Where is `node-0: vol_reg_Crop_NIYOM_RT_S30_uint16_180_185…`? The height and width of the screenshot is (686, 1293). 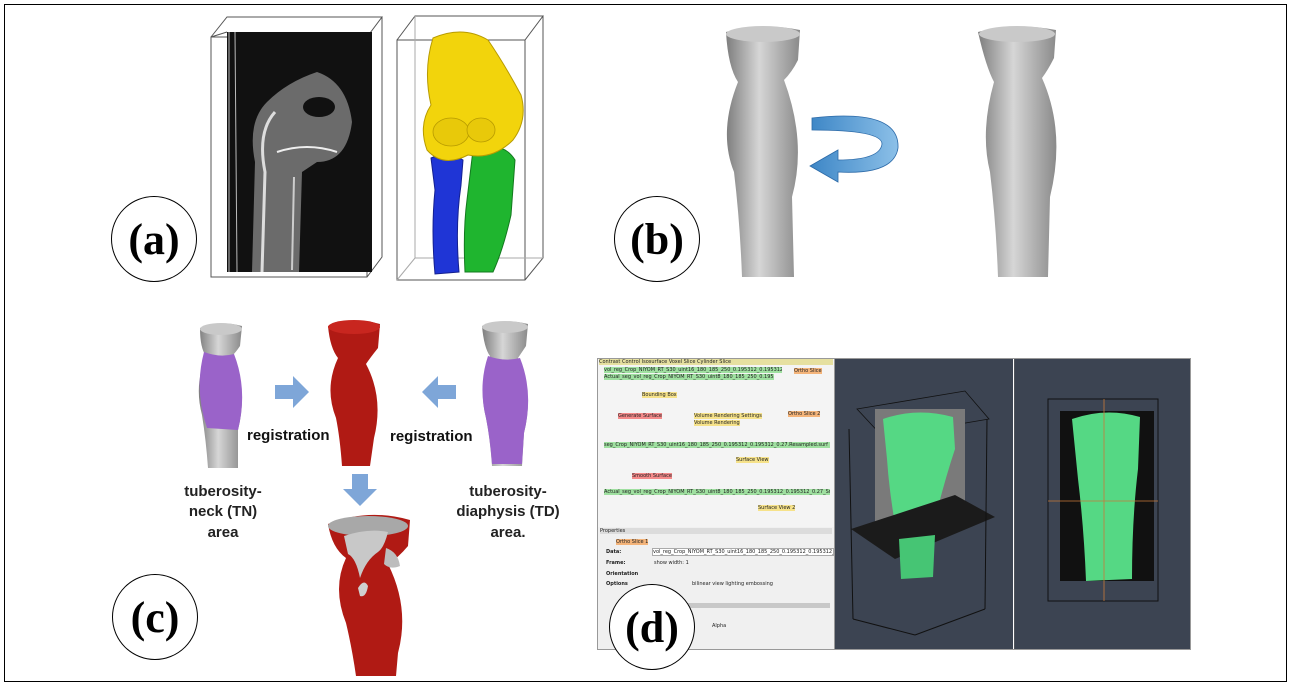 node-0: vol_reg_Crop_NIYOM_RT_S30_uint16_180_185… is located at coordinates (693, 370).